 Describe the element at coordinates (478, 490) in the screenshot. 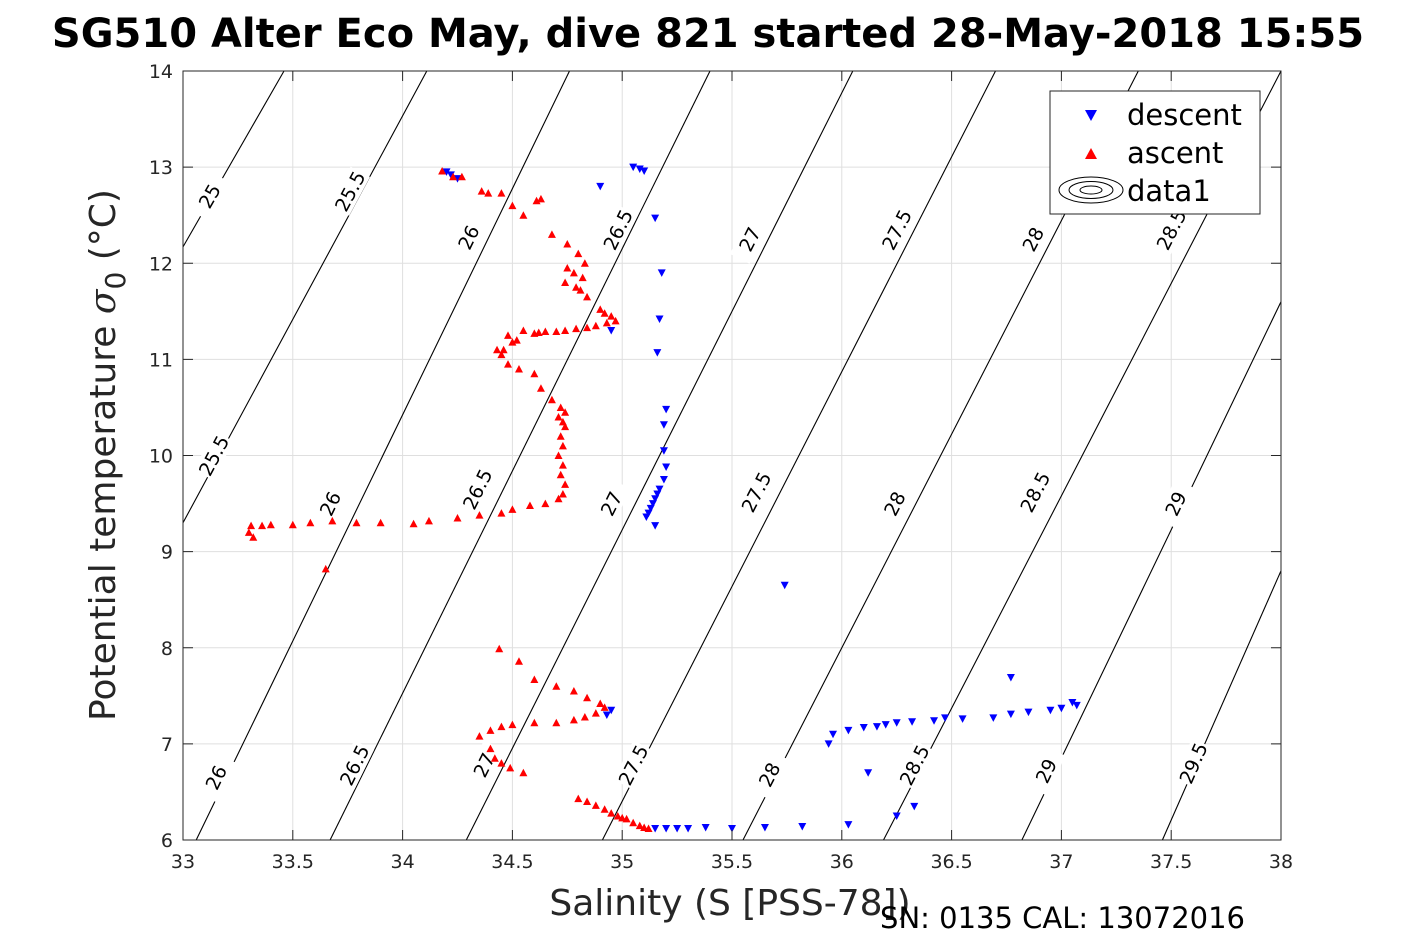

I see `contour-label-text: 26.5` at that location.